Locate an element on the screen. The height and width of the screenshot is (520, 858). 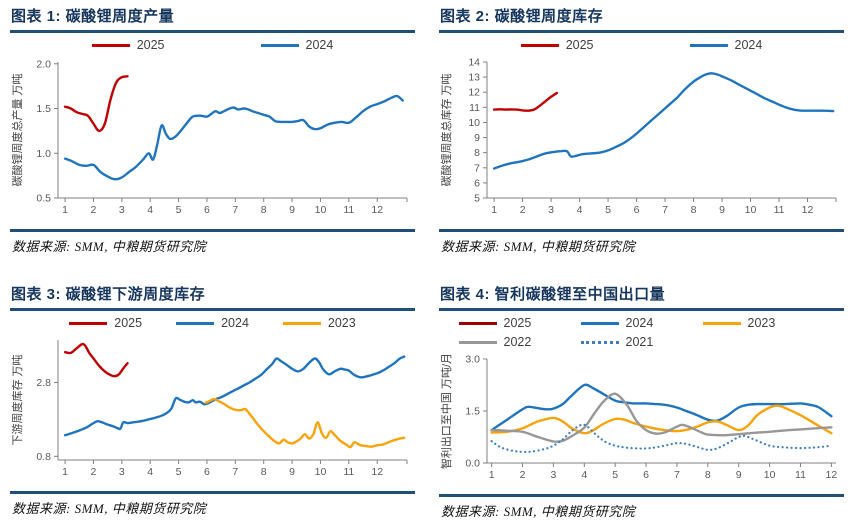
legend-item-2022: 2022 is located at coordinates (519, 342).